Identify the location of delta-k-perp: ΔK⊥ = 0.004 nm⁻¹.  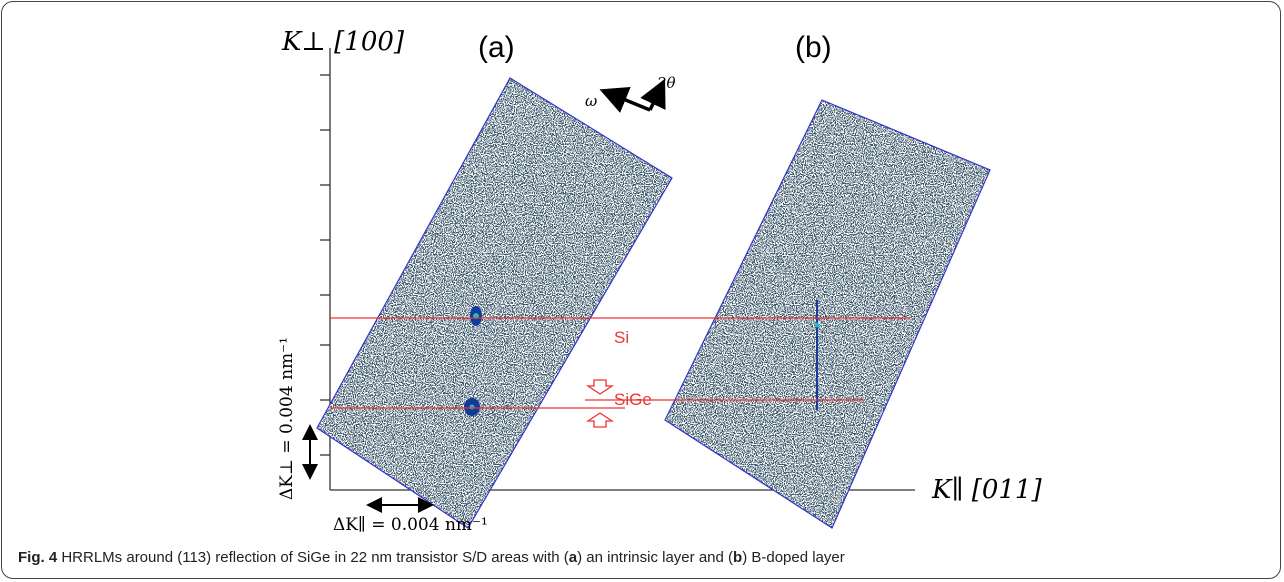
(287, 418).